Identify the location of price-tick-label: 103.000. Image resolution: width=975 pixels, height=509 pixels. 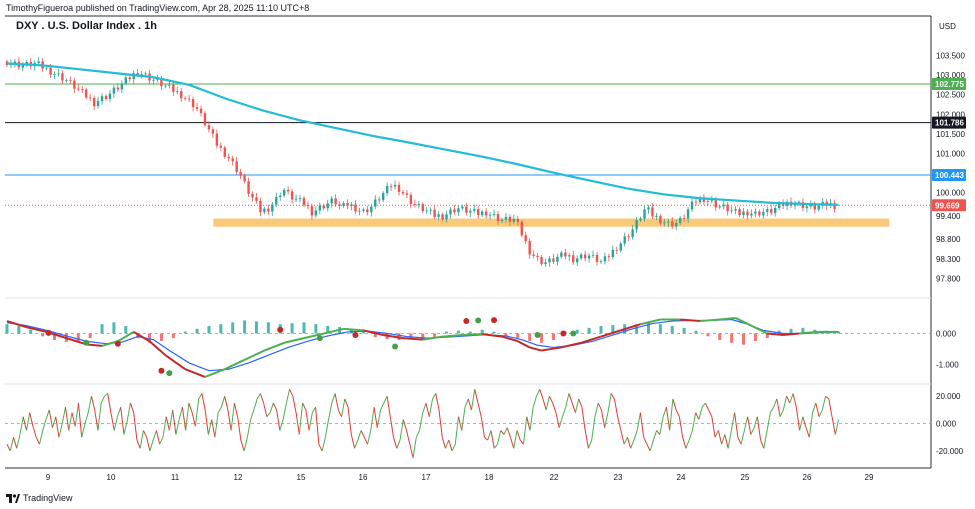
(950, 75).